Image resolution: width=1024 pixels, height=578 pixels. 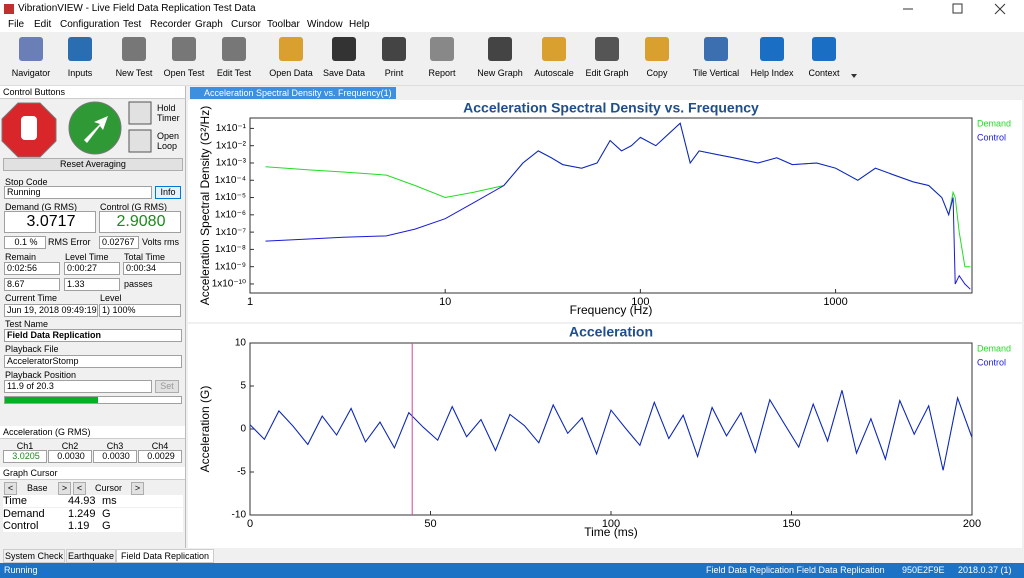 I want to click on y-tick-label: 10, so click(x=241, y=343).